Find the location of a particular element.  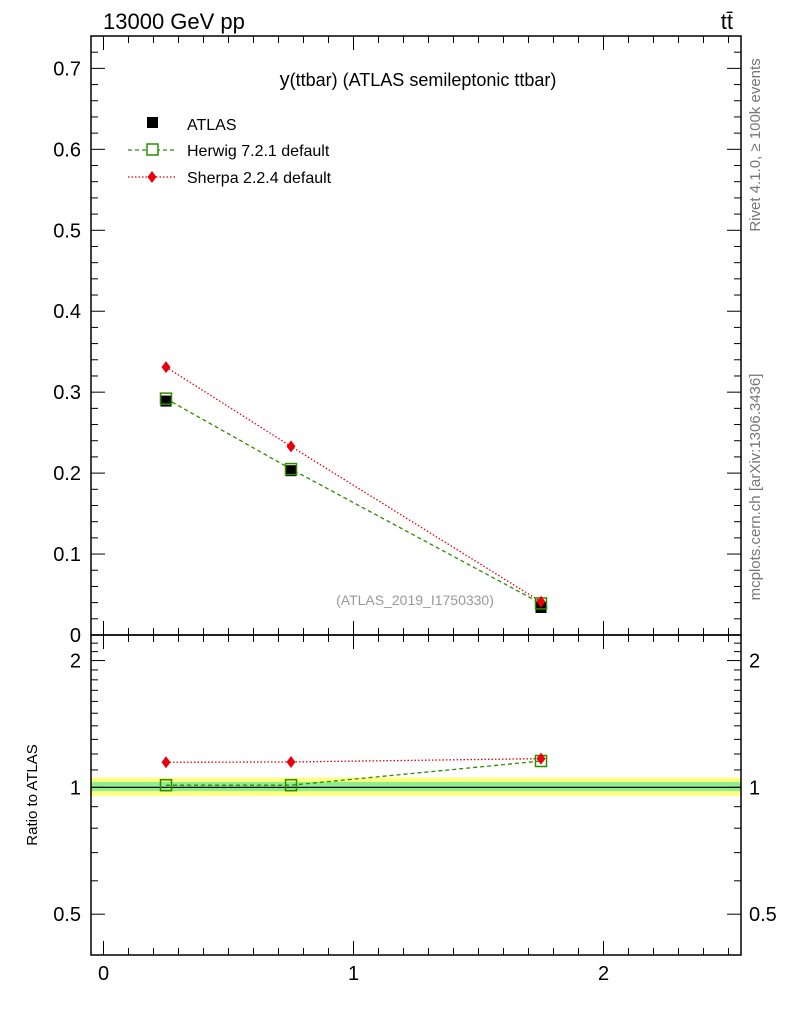

main-ytick-label: 0.3 is located at coordinates (67, 393).